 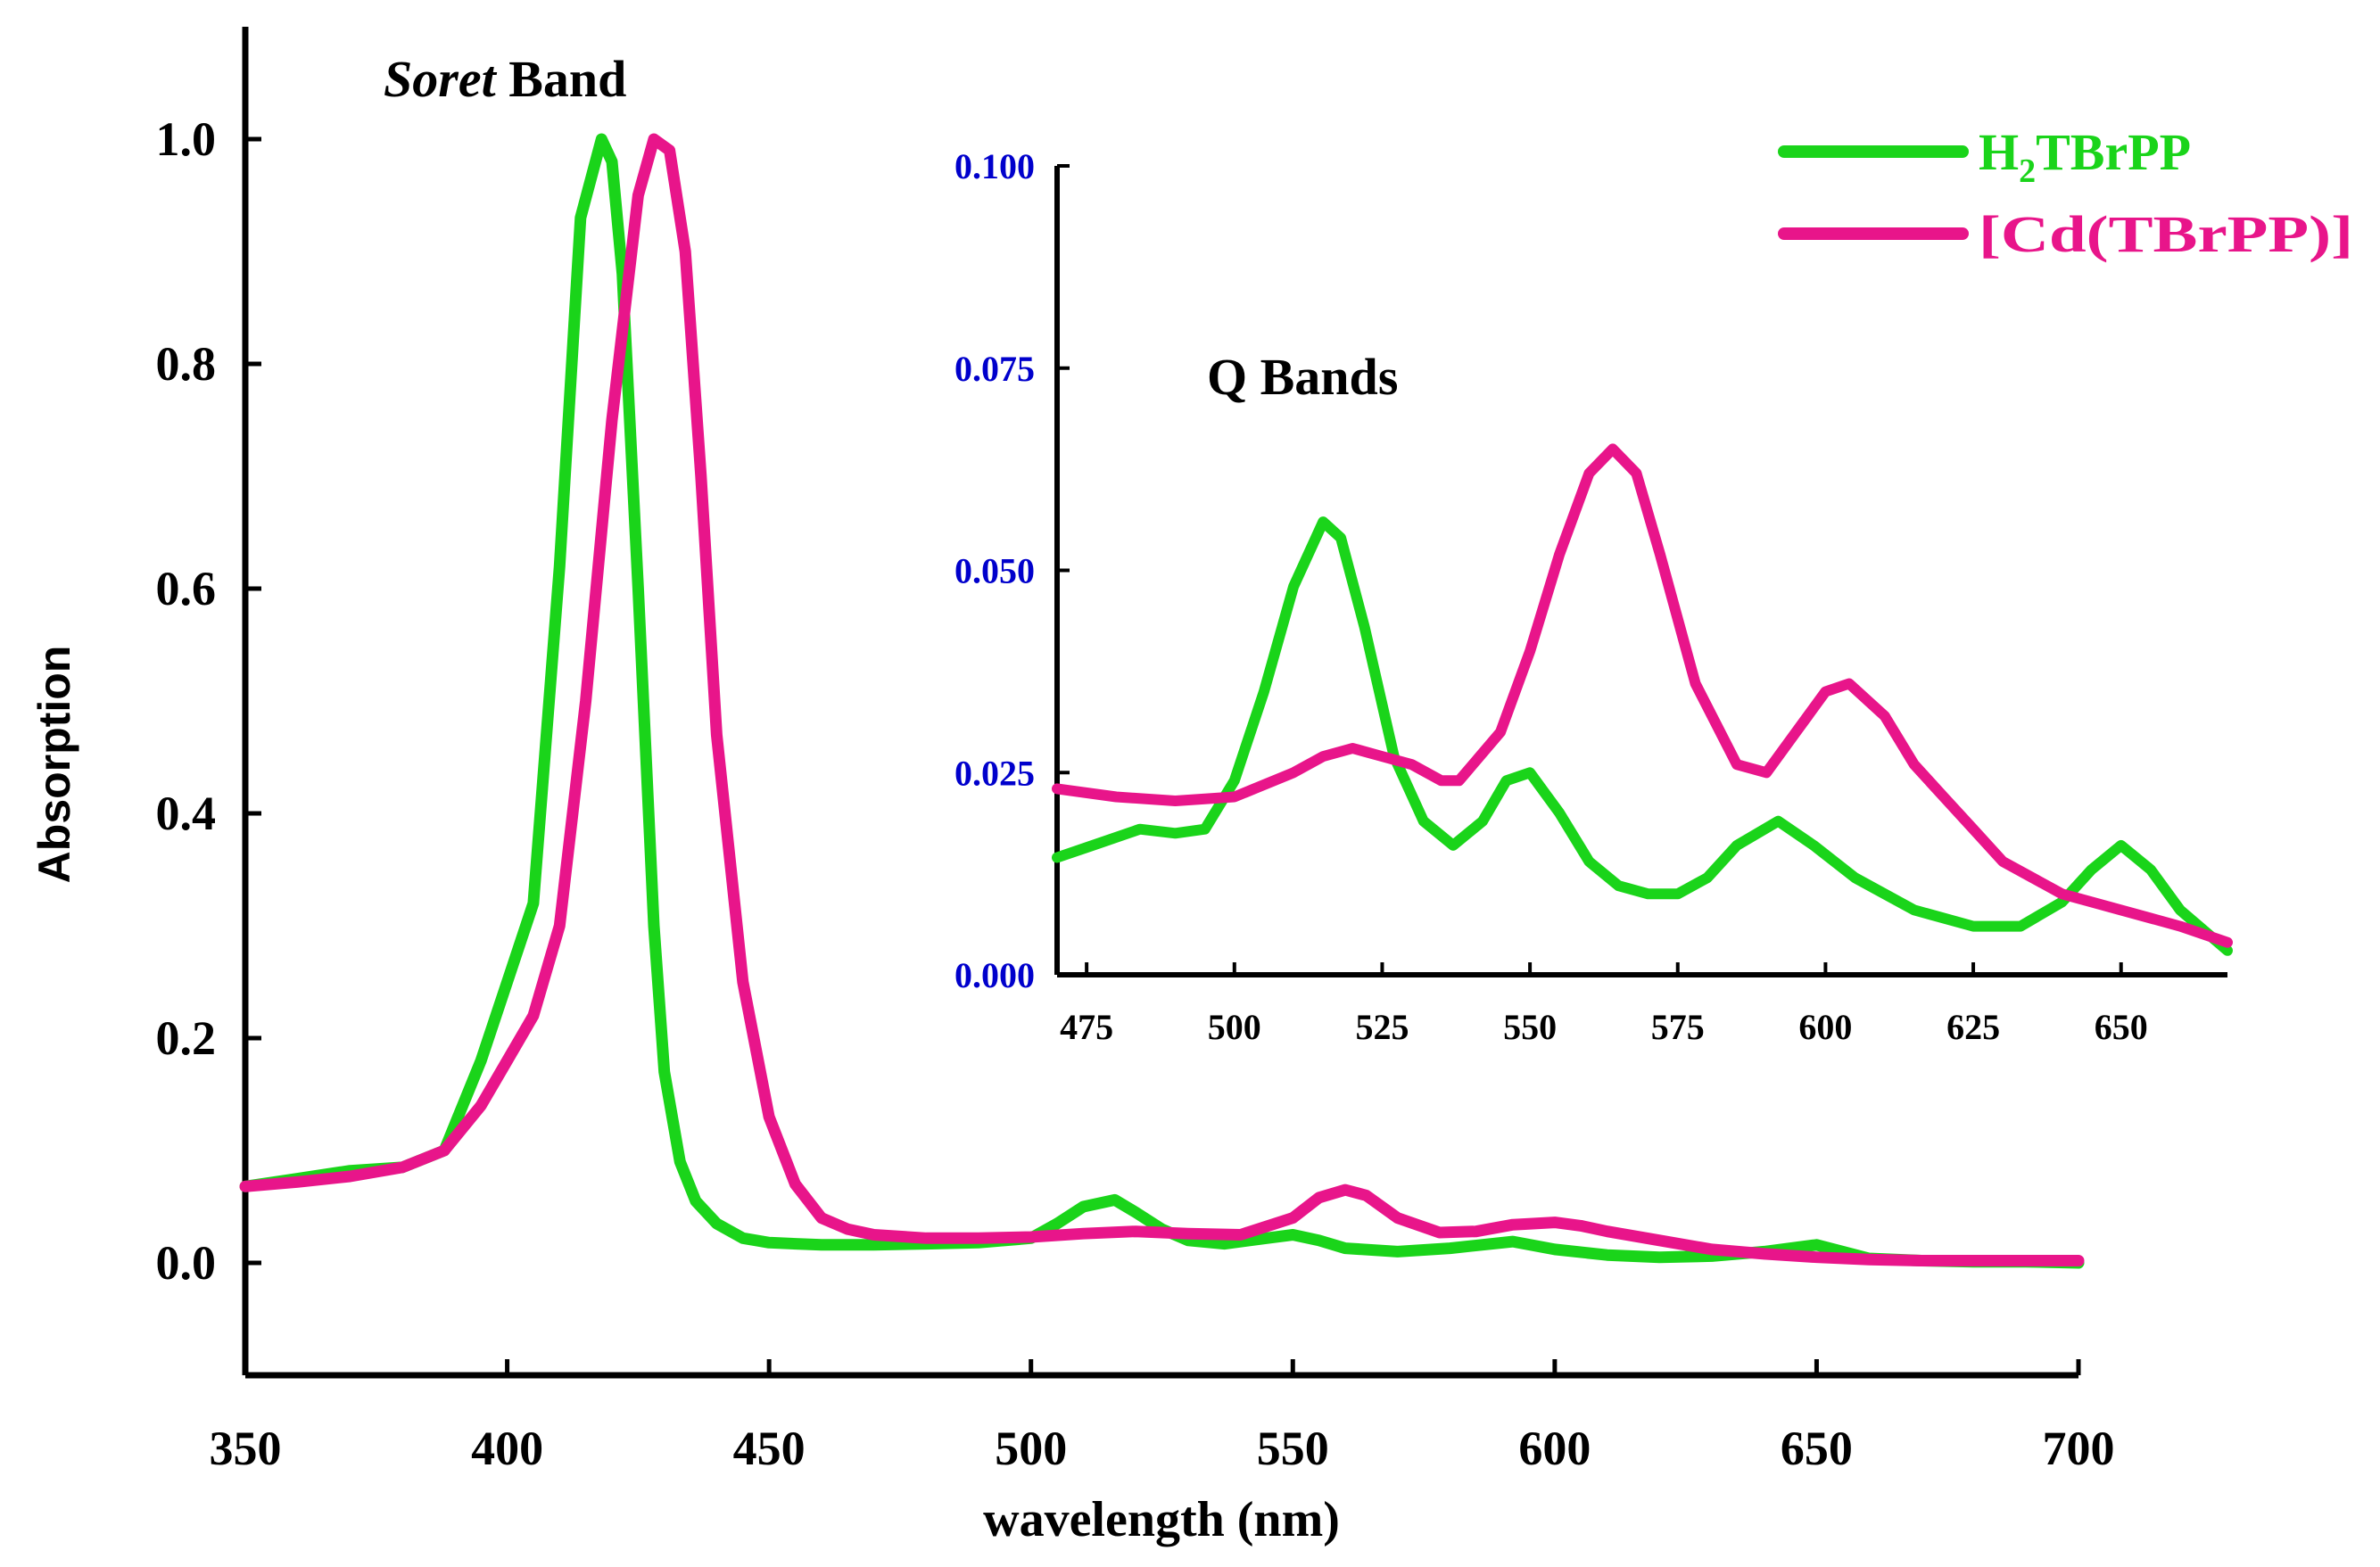 What do you see at coordinates (1382, 1027) in the screenshot?
I see `inset-x-tick-label-525: 525` at bounding box center [1382, 1027].